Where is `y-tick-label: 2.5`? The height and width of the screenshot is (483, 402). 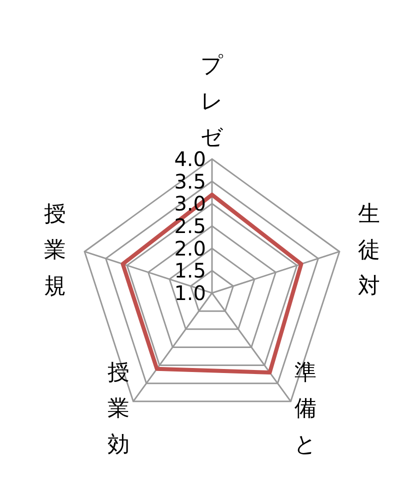 y-tick-label: 2.5 is located at coordinates (190, 226).